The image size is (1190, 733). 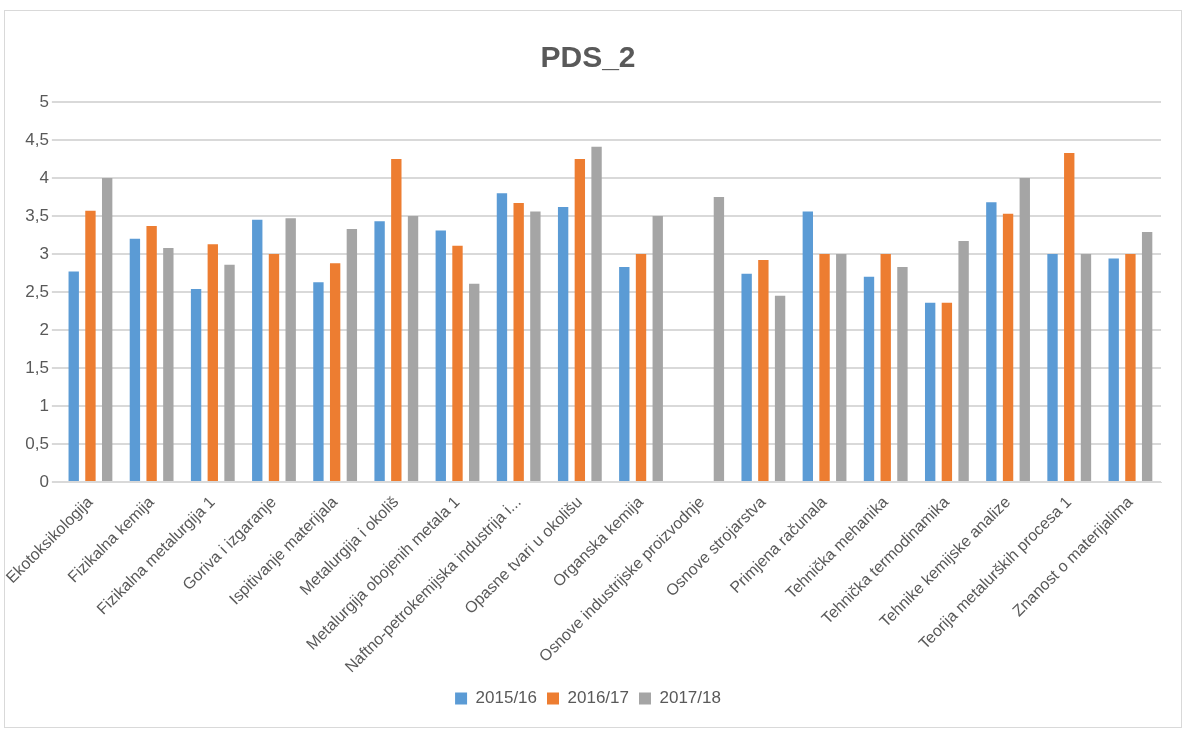 What do you see at coordinates (690, 698) in the screenshot?
I see `legend-label: 2017/18` at bounding box center [690, 698].